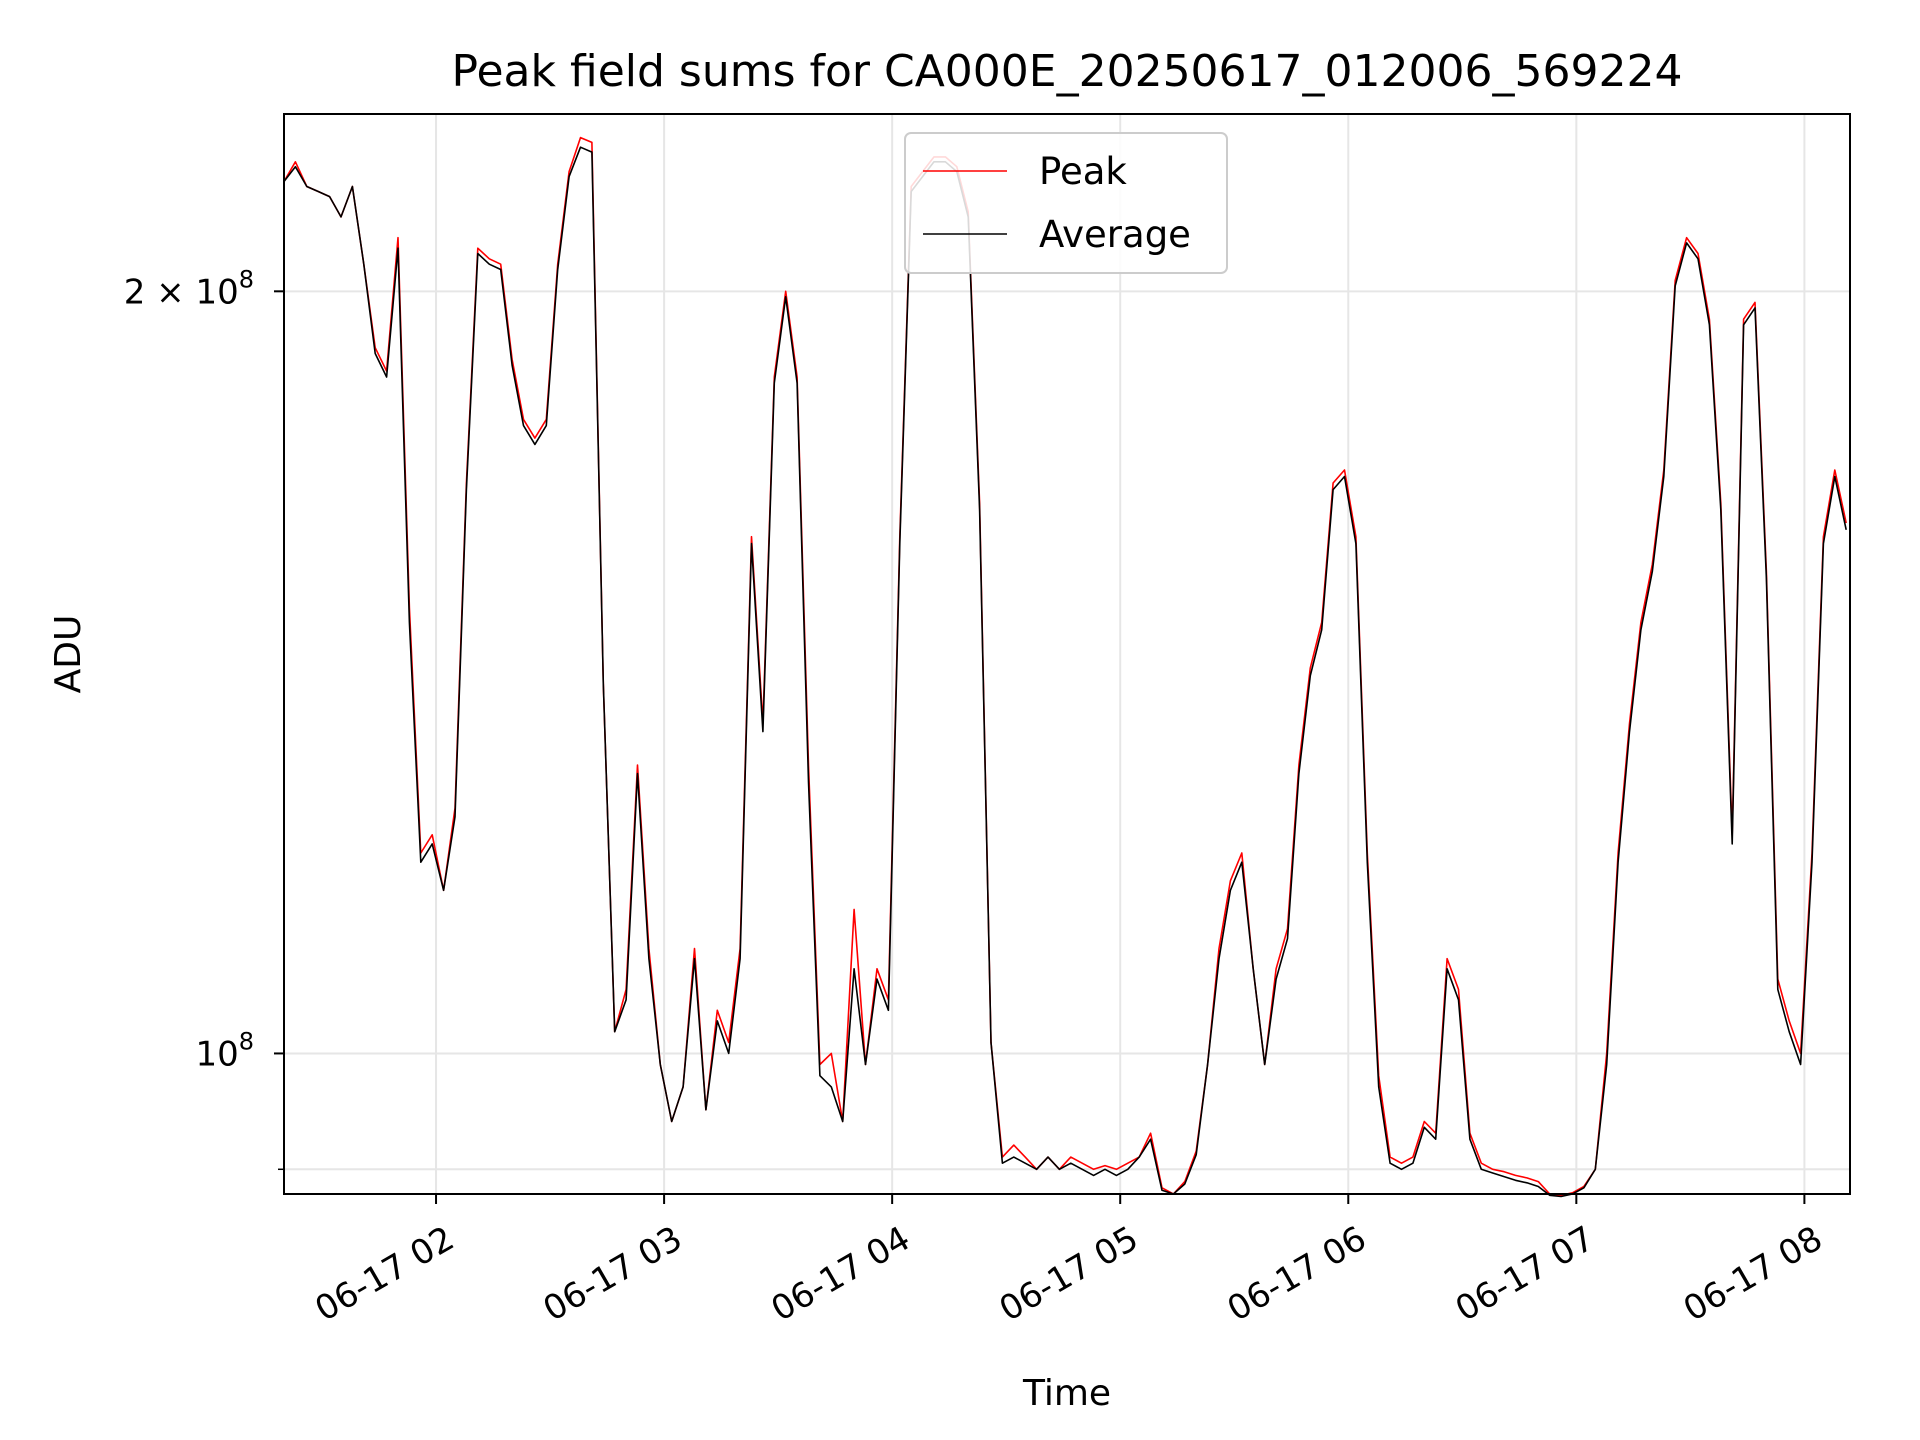 The height and width of the screenshot is (1440, 1920). Describe the element at coordinates (181, 292) in the screenshot. I see `y-tick-base: 2 × 10` at that location.